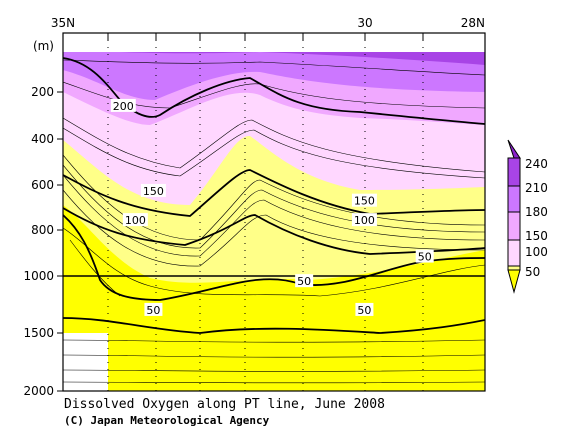 This screenshot has height=432, width=570. I want to click on colorbar-top-triangle, so click(514, 149).